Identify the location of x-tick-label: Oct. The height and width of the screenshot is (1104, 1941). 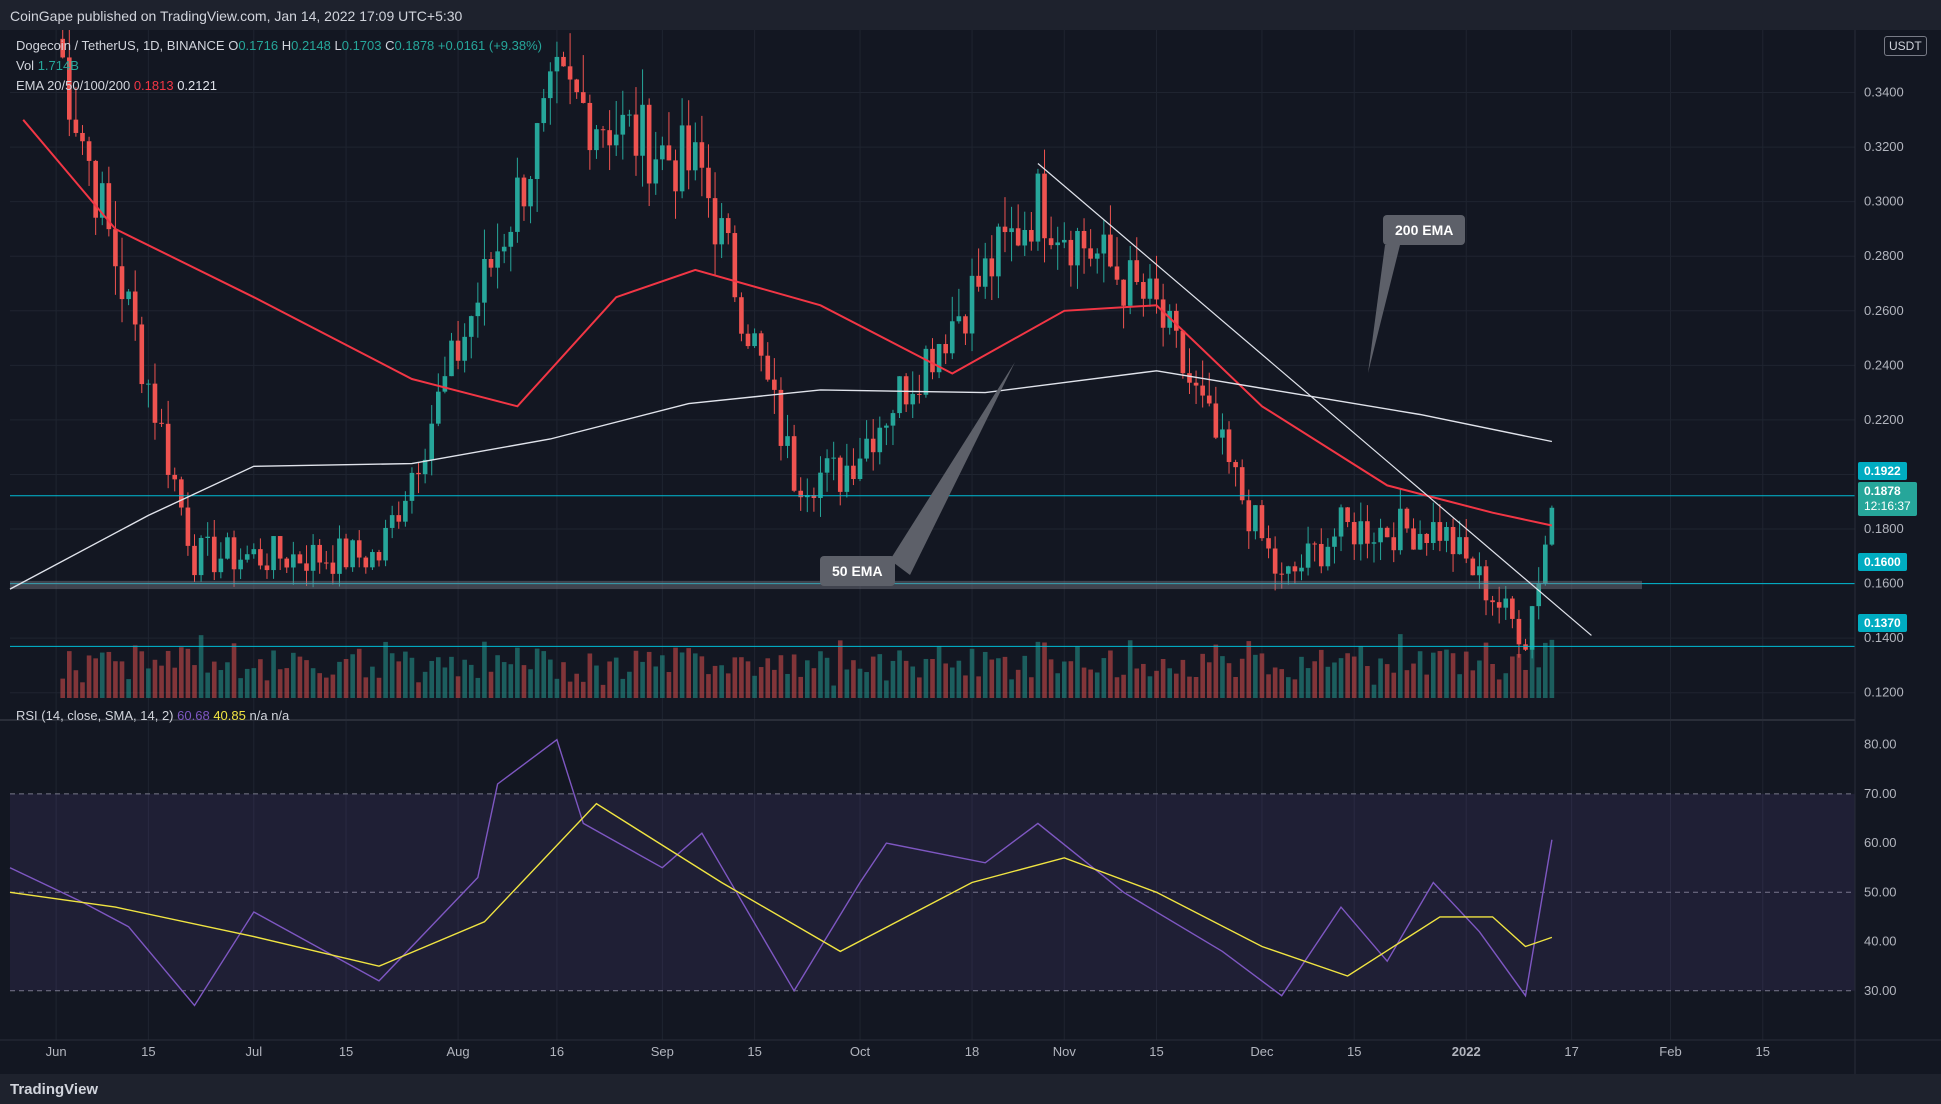
(860, 1051).